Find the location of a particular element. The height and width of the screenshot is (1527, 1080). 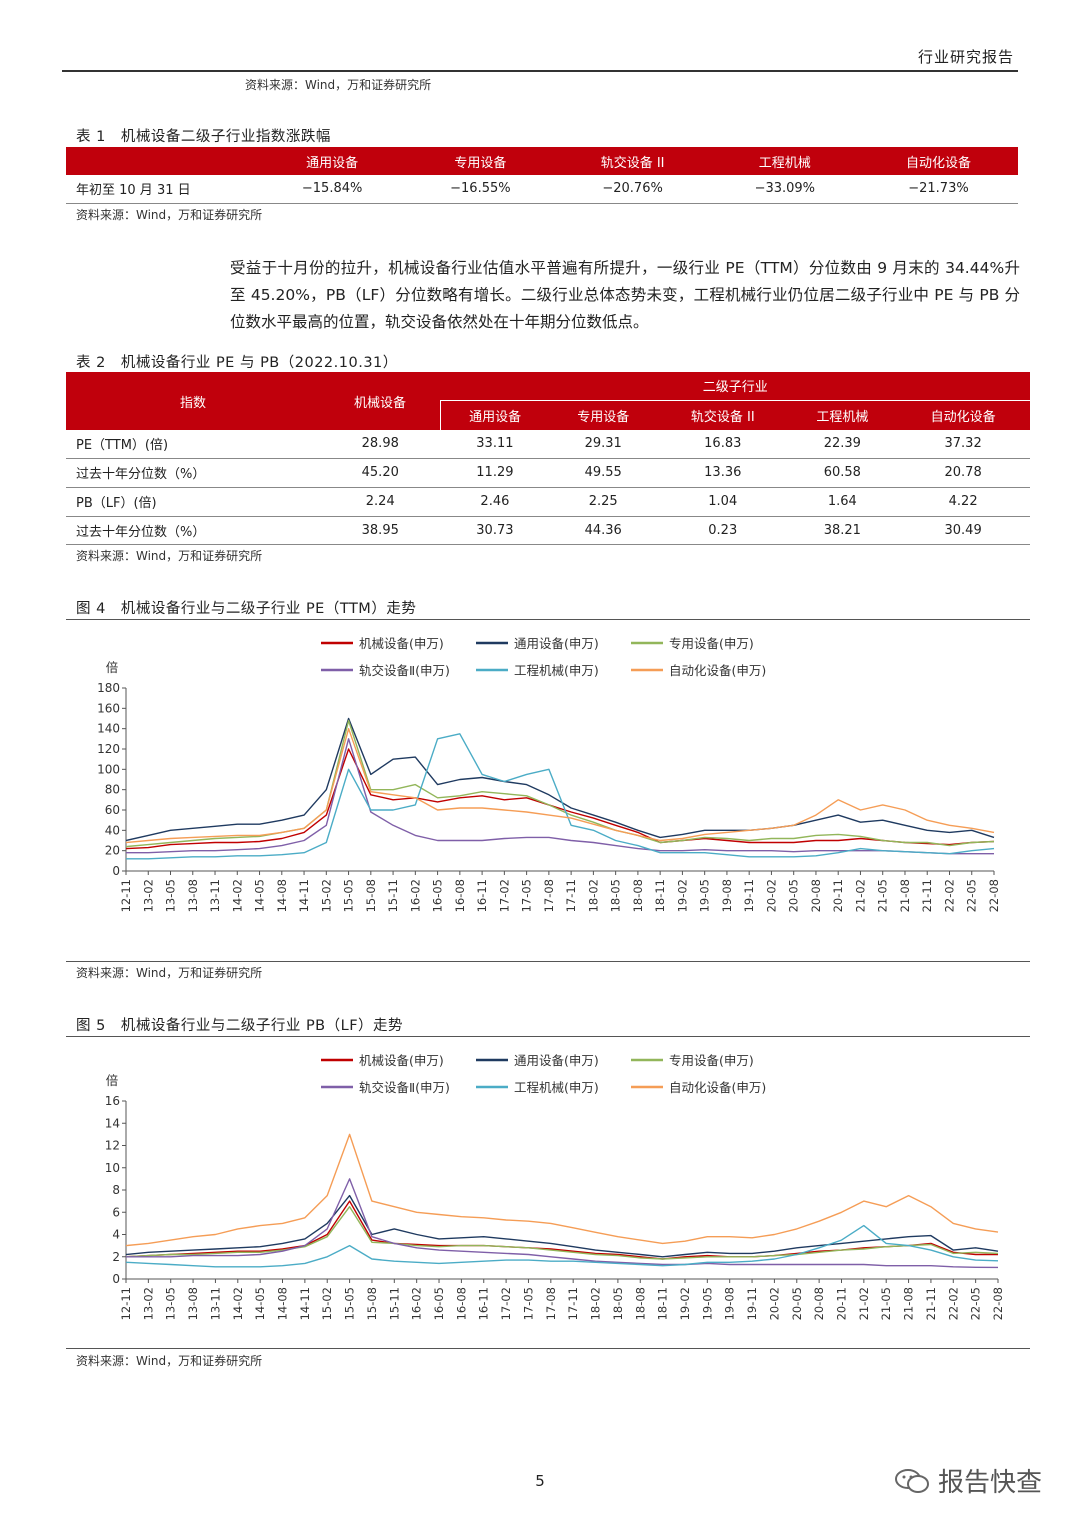

table1-cell: −21.73% is located at coordinates (938, 189).